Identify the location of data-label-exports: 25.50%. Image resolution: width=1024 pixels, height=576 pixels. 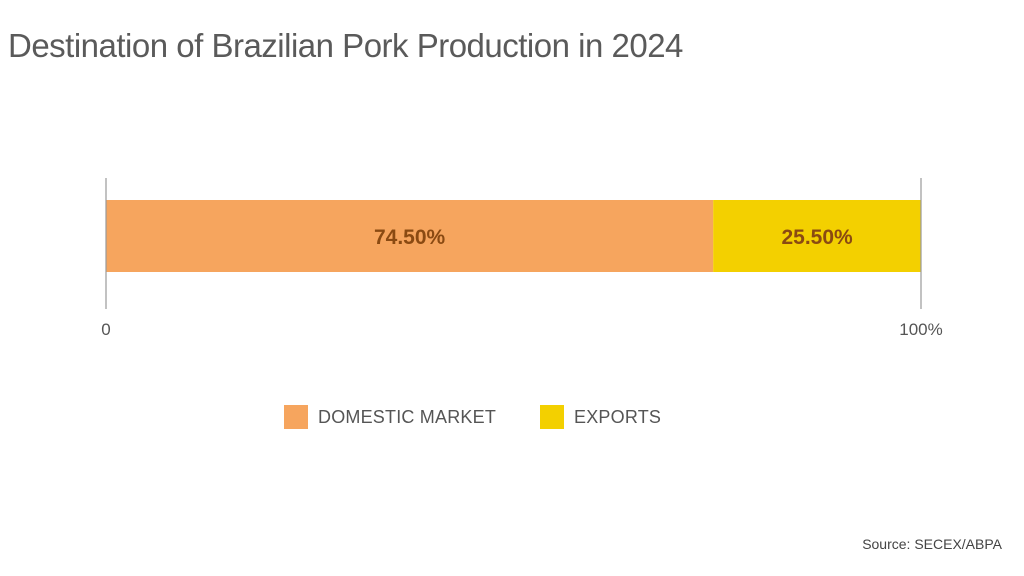
(817, 237).